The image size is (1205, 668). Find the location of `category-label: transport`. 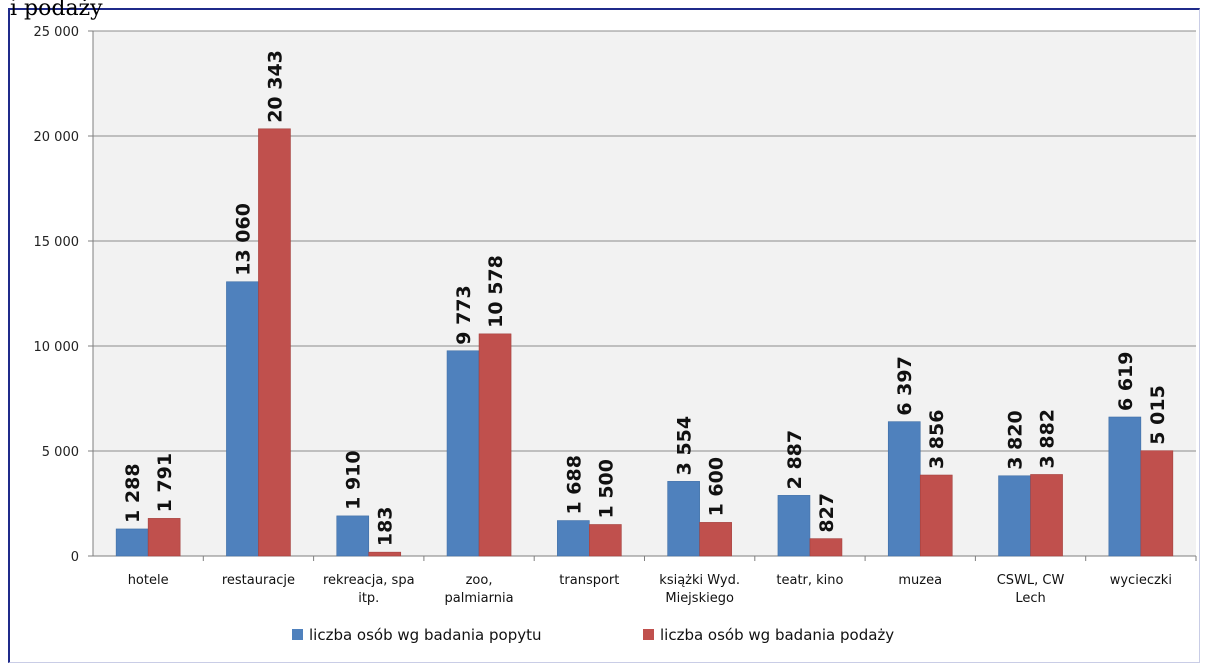

category-label: transport is located at coordinates (589, 580).